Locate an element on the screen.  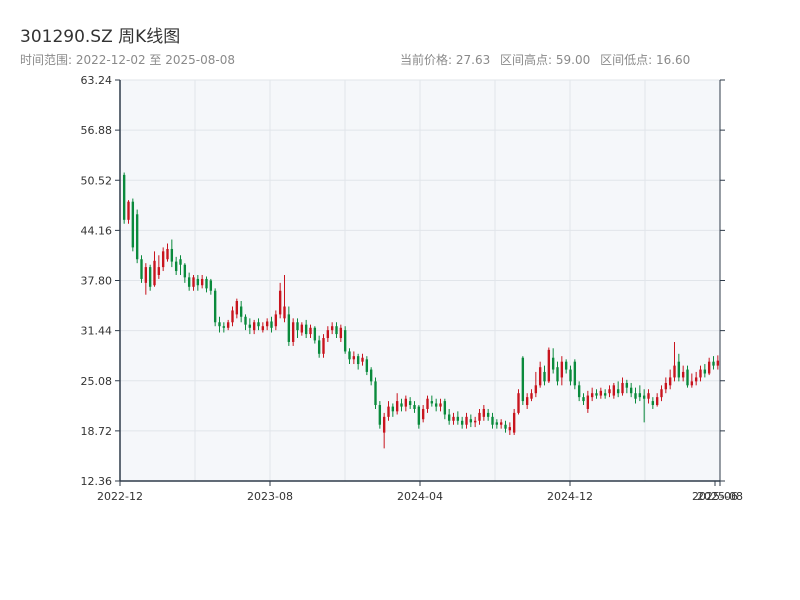
y-tick-label: 12.36 is located at coordinates (97, 481).